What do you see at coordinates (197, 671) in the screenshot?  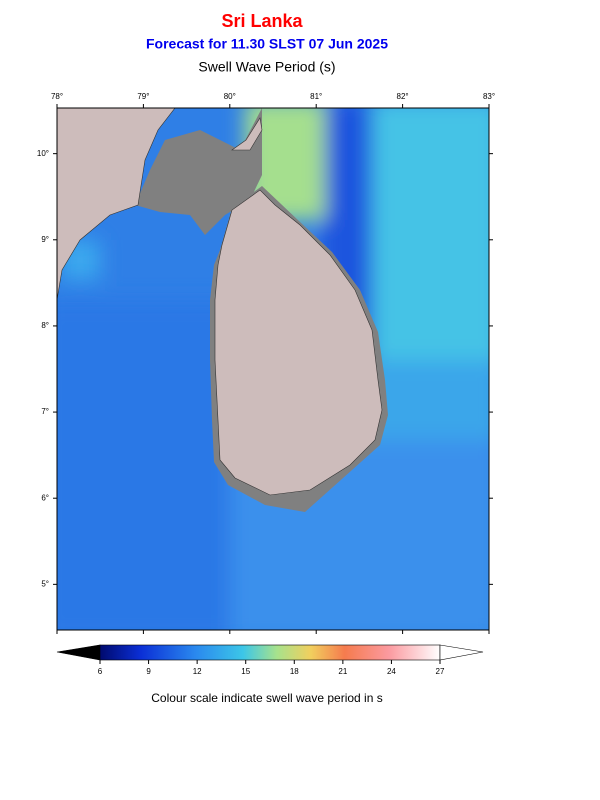 I see `colorbar-tick-label: 12` at bounding box center [197, 671].